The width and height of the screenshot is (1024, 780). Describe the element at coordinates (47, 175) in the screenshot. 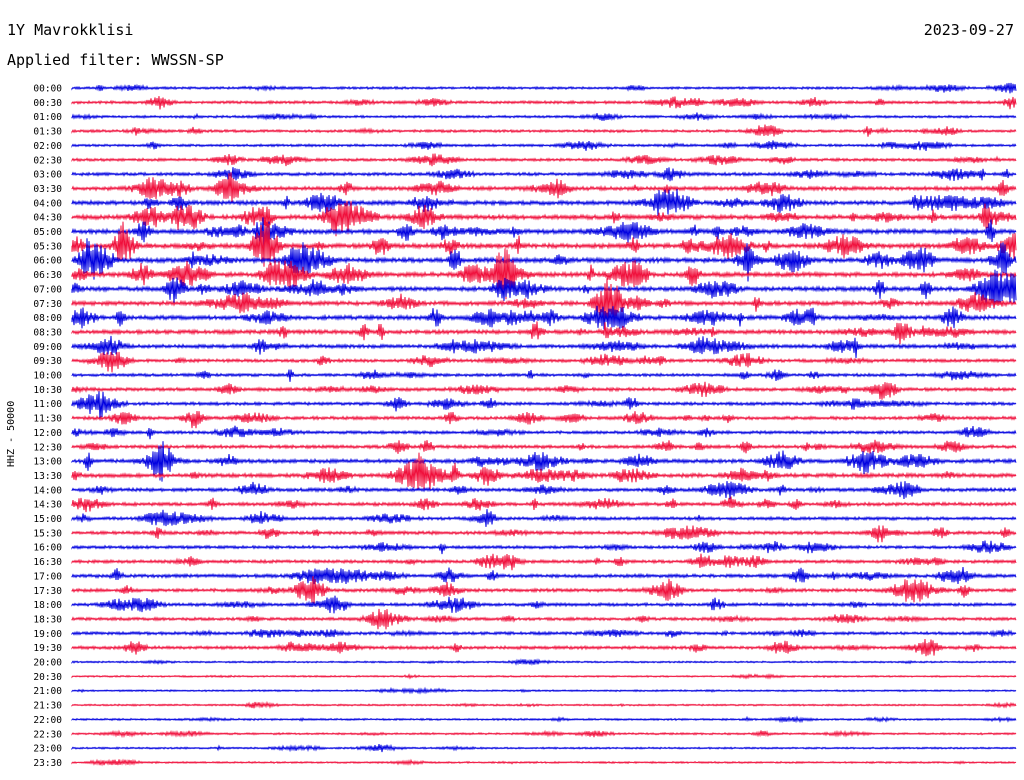

I see `row-time-label: 03:00` at that location.